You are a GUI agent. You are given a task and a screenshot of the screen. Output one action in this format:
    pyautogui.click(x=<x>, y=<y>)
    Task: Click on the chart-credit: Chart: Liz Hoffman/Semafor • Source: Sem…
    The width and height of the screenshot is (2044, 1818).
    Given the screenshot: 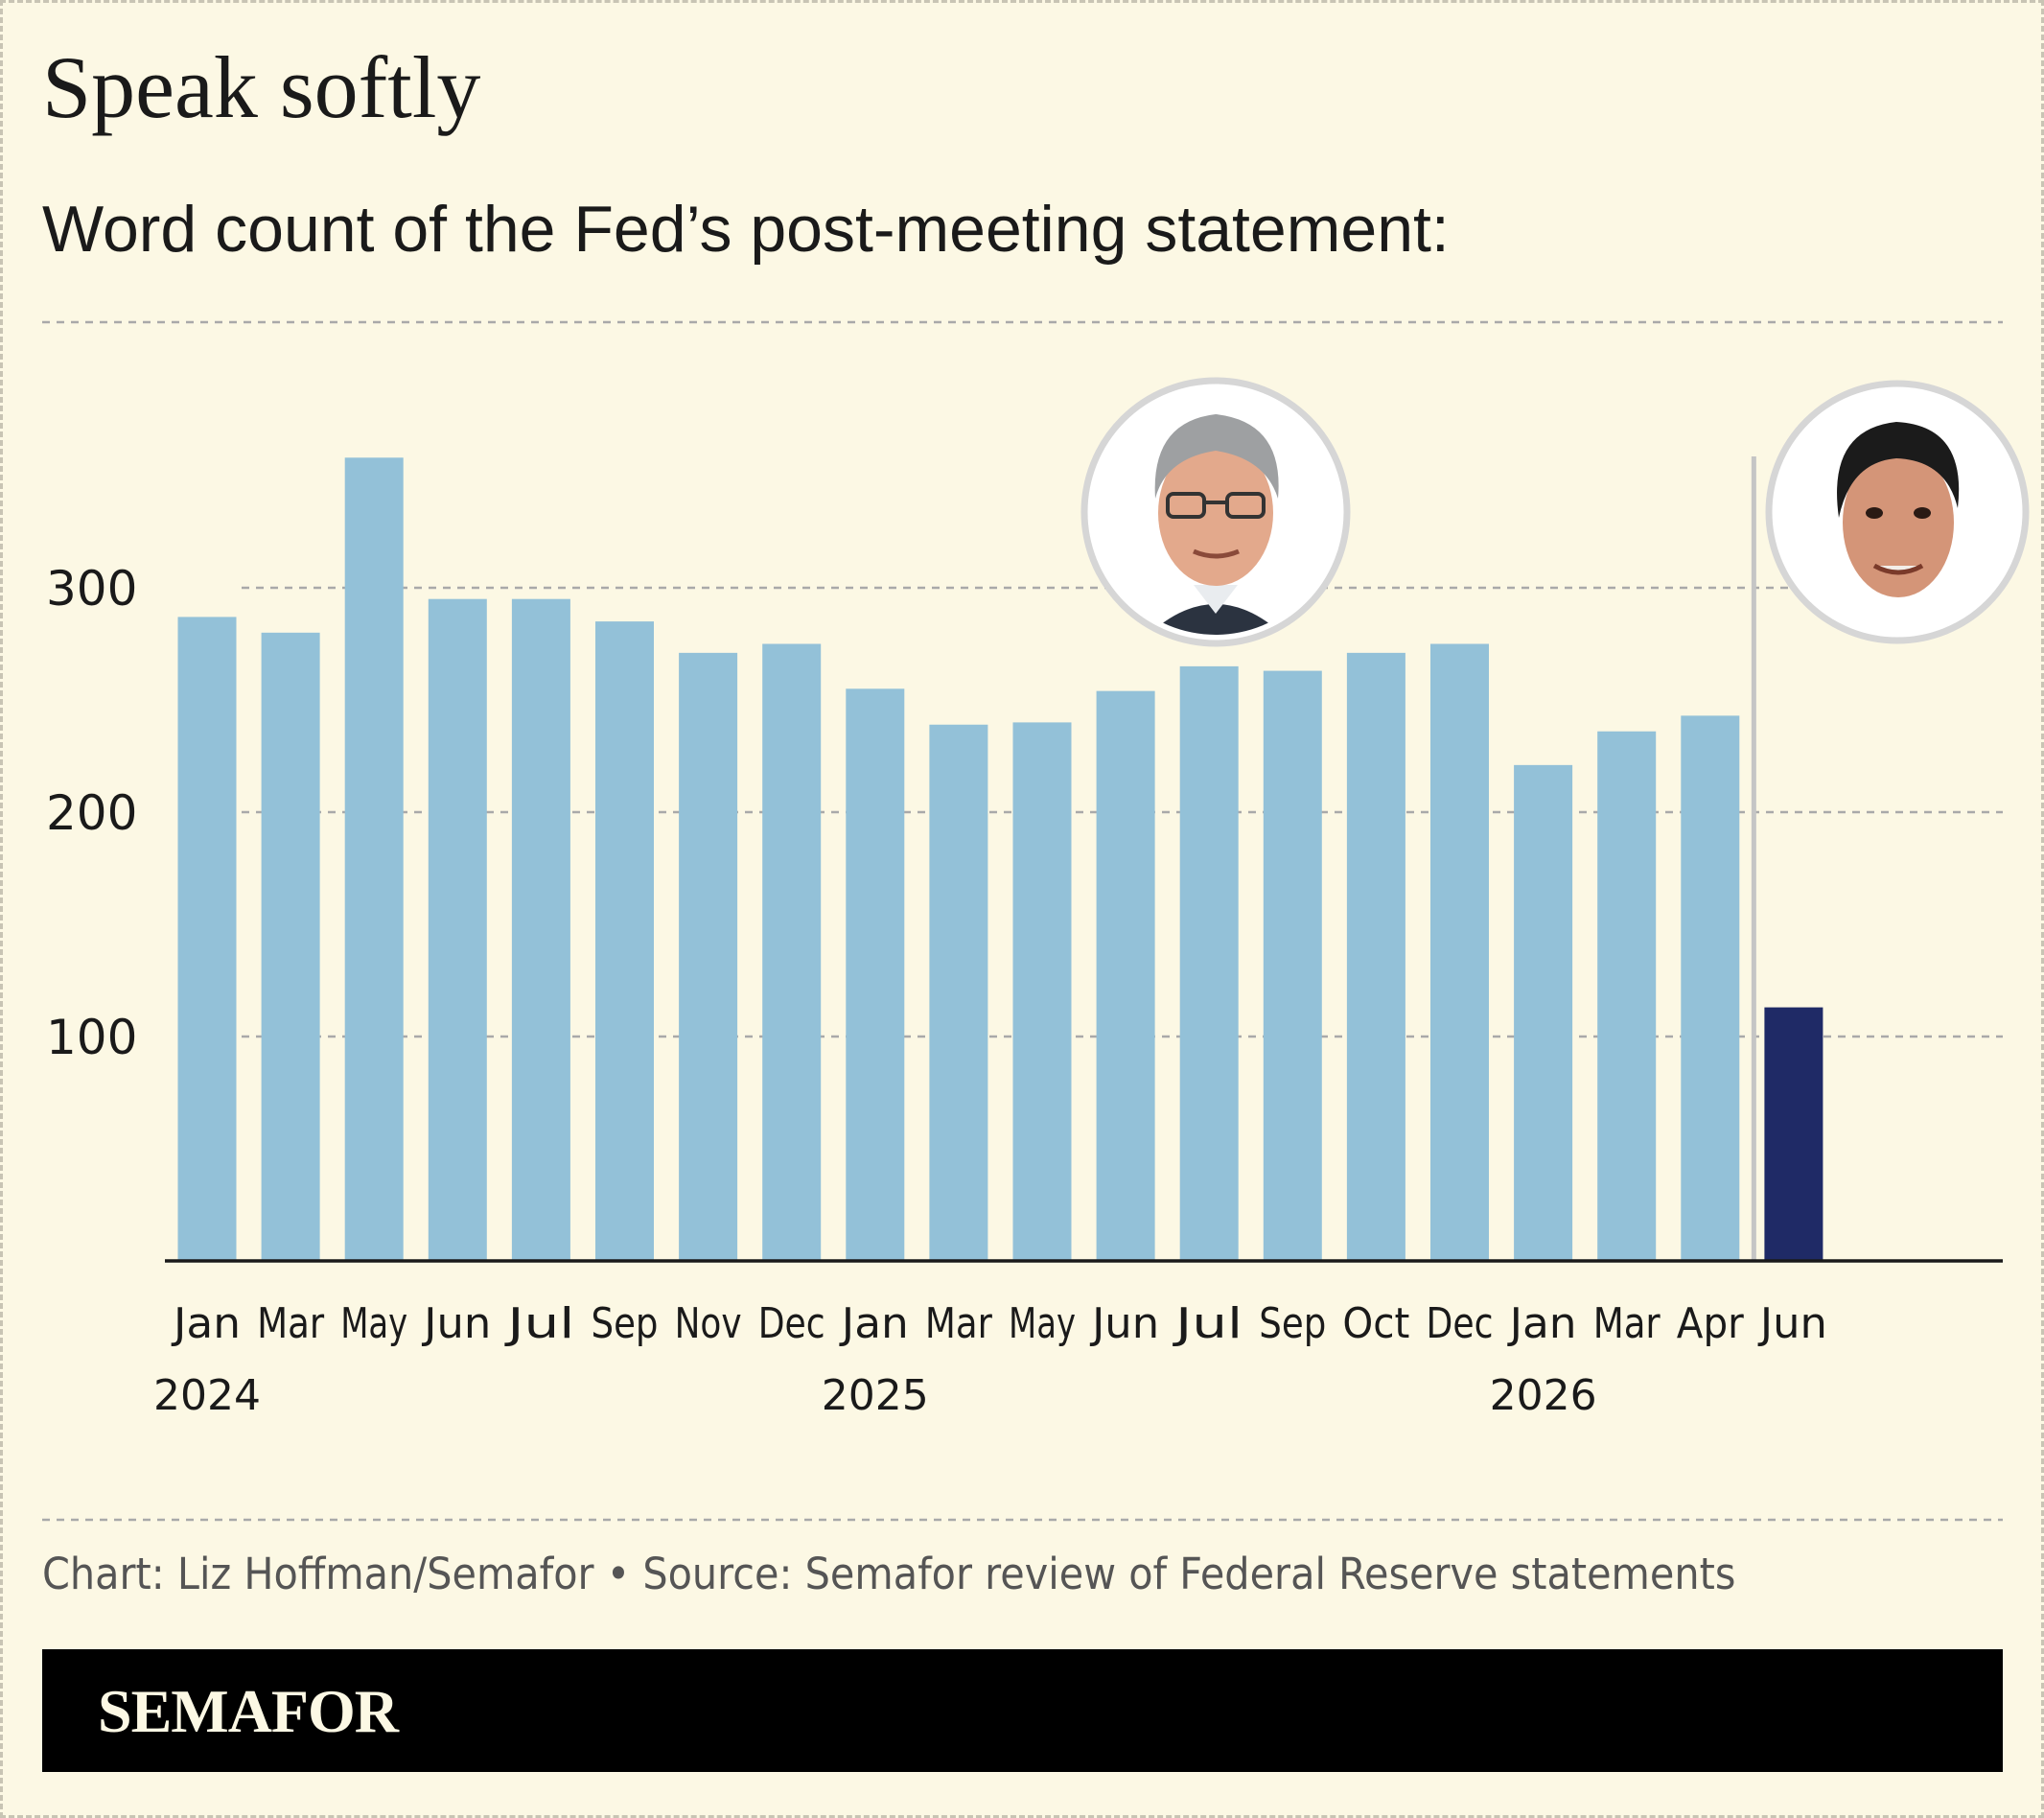 What is the action you would take?
    pyautogui.click(x=889, y=1574)
    